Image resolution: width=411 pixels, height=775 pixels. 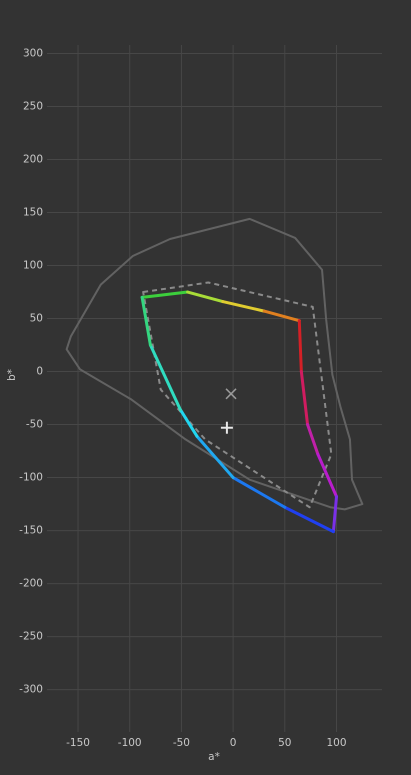 I want to click on y-tick-label: 150, so click(x=33, y=213).